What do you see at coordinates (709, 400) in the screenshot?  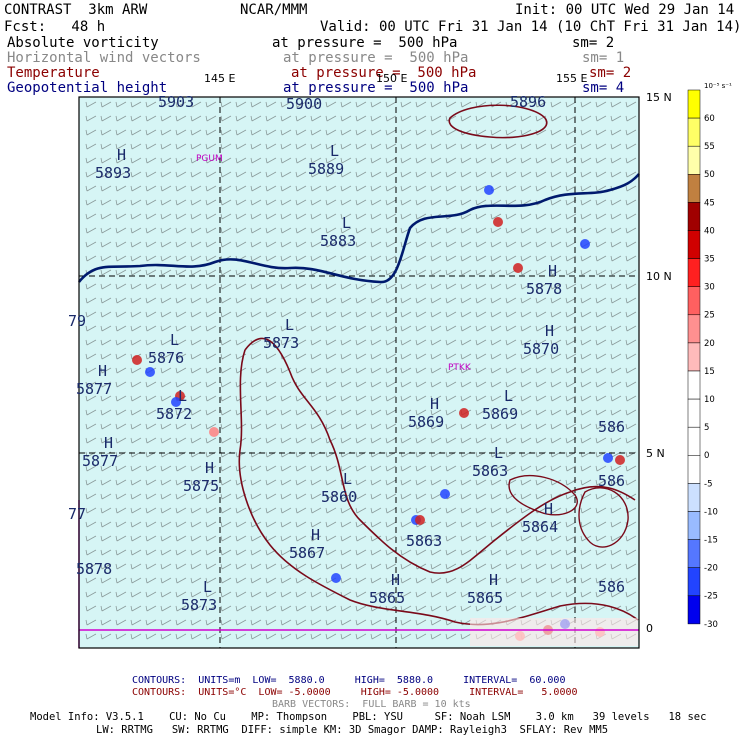 I see `colorbar-tick-label: 10` at bounding box center [709, 400].